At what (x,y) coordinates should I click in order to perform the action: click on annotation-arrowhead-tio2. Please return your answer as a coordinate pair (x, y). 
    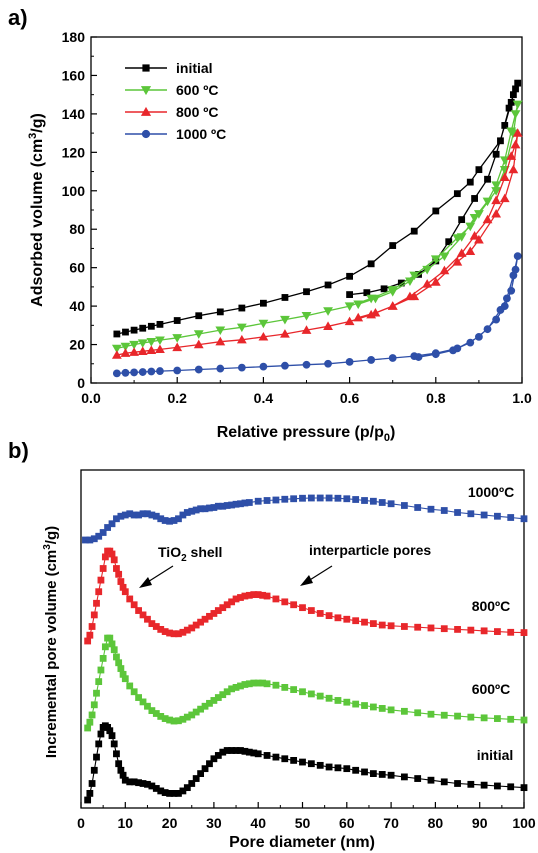
    Looking at the image, I should click on (145, 582).